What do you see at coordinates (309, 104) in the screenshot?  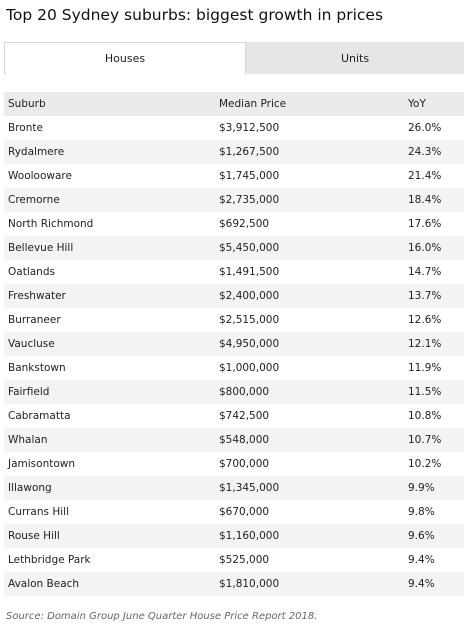 I see `header-cell: Median Price` at bounding box center [309, 104].